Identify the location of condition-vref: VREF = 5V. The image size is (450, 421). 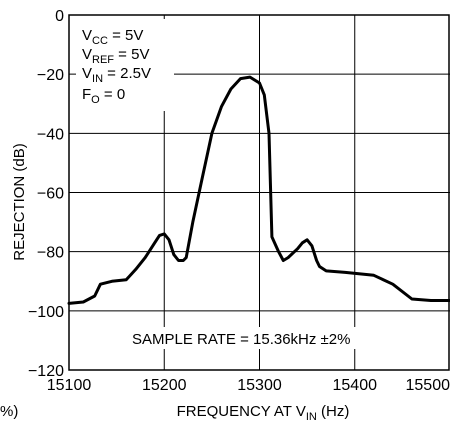
(115, 56).